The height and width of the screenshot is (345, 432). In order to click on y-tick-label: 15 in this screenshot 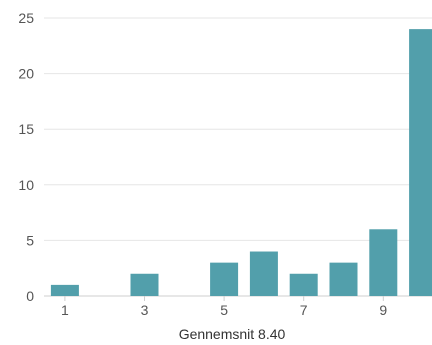, I will do `click(26, 129)`.